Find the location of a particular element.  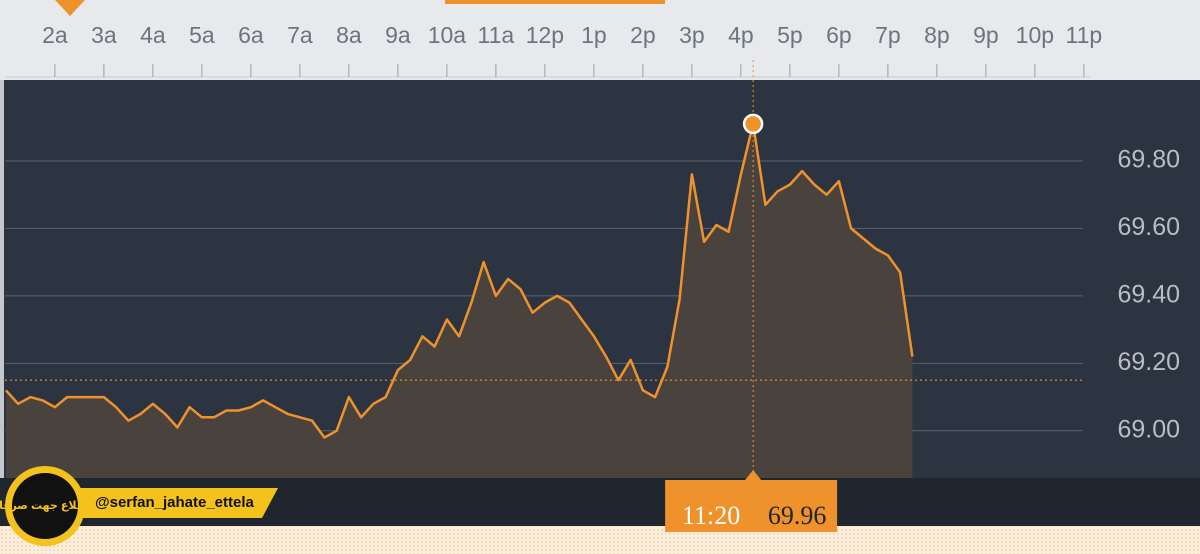

watermark-handle: @serfan_jahate_ettela is located at coordinates (175, 502).